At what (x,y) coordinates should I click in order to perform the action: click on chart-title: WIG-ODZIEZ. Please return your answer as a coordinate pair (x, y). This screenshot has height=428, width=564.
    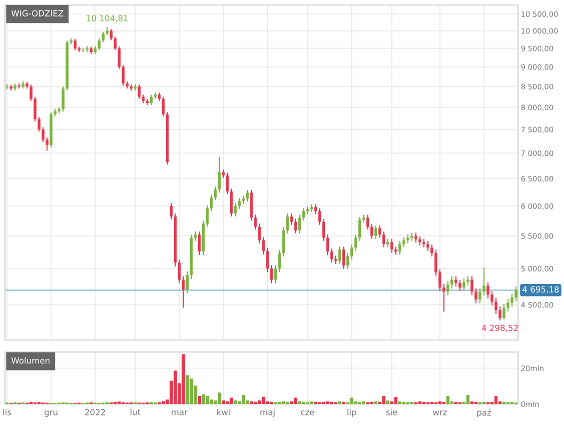
    Looking at the image, I should click on (37, 13).